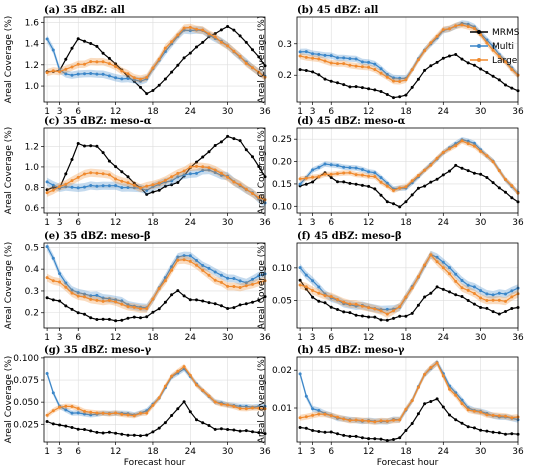 This screenshot has width=550, height=468. What do you see at coordinates (338, 10) in the screenshot?
I see `panel-title: (b) 45 dBZ: all` at bounding box center [338, 10].